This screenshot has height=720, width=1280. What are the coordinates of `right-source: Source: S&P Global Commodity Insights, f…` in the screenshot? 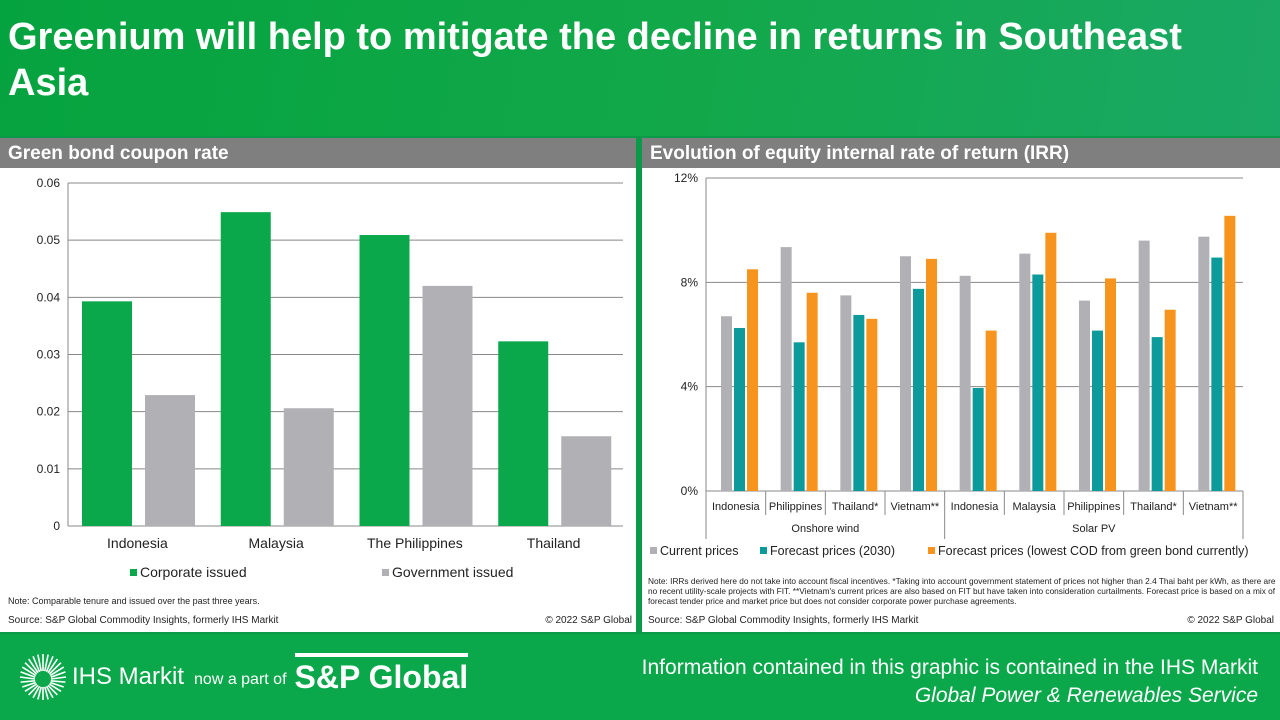 It's located at (783, 620).